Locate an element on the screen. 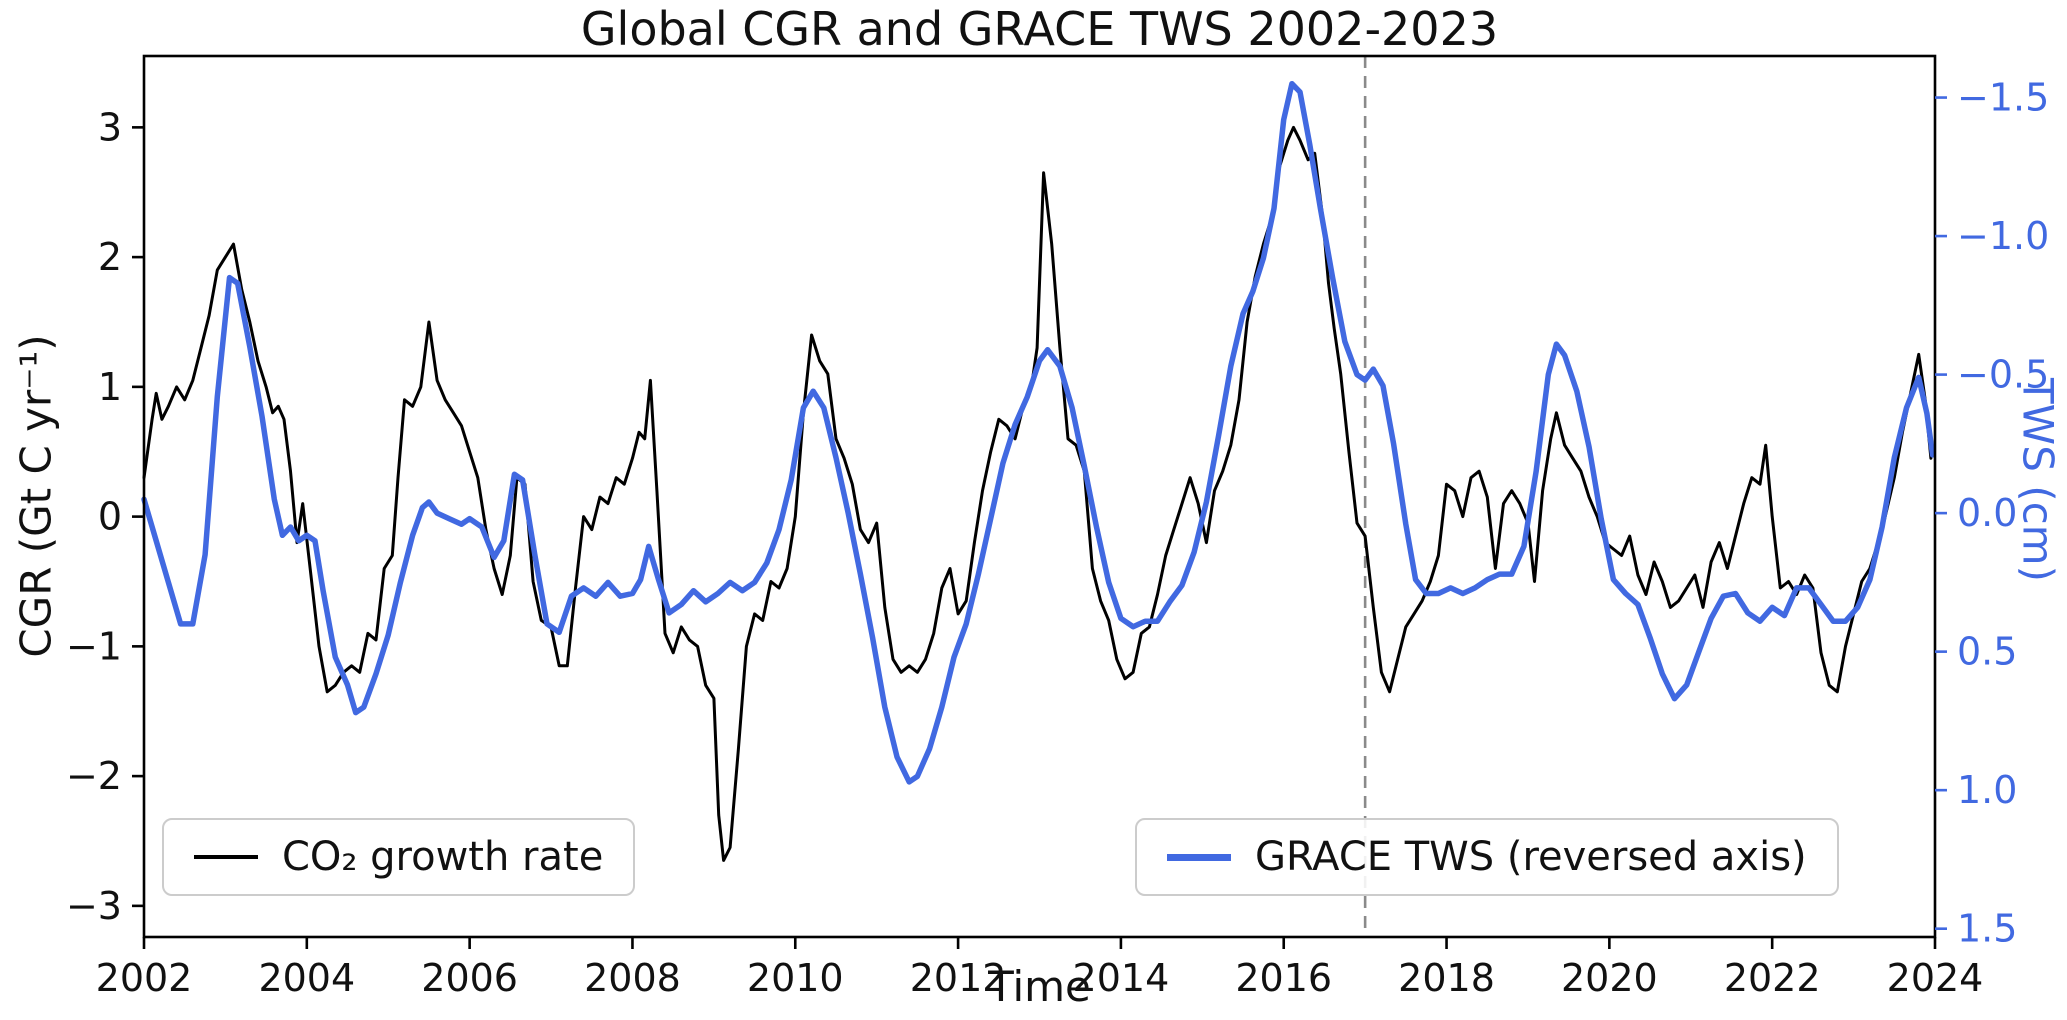  x-tick-label: 2020 is located at coordinates (1609, 978).